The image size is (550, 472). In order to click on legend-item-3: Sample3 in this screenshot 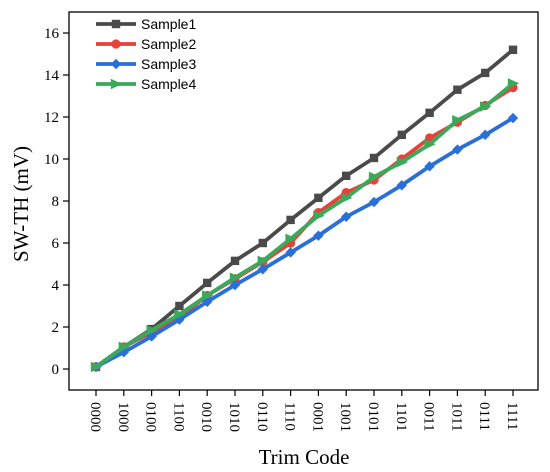, I will do `click(146, 64)`.